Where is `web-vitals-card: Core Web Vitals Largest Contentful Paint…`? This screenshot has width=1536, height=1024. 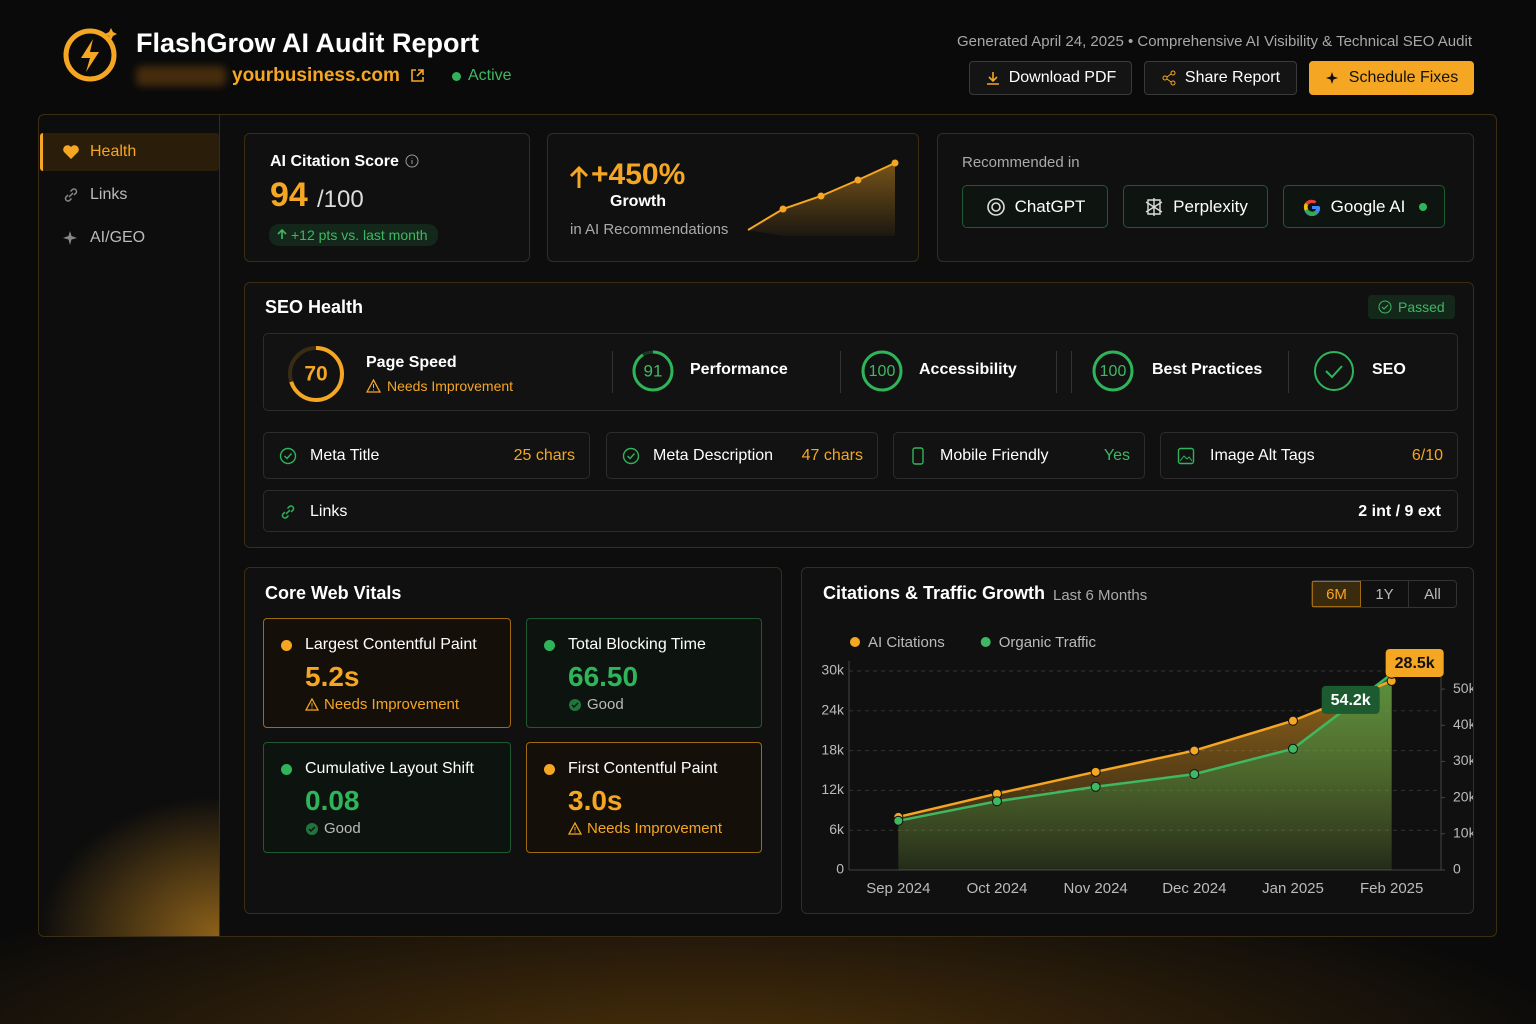
web-vitals-card: Core Web Vitals Largest Contentful Paint… is located at coordinates (513, 740).